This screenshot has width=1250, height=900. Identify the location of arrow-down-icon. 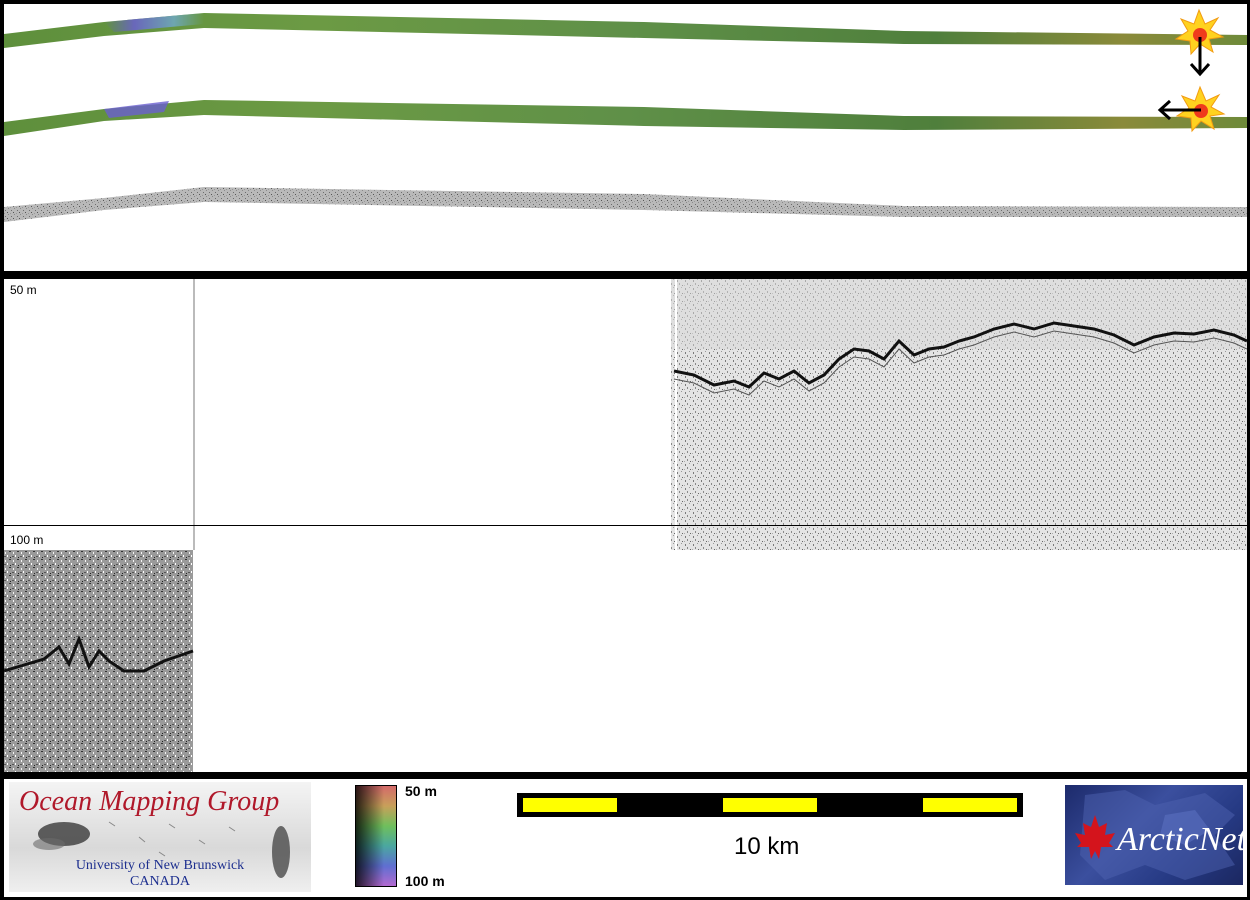
(1200, 57).